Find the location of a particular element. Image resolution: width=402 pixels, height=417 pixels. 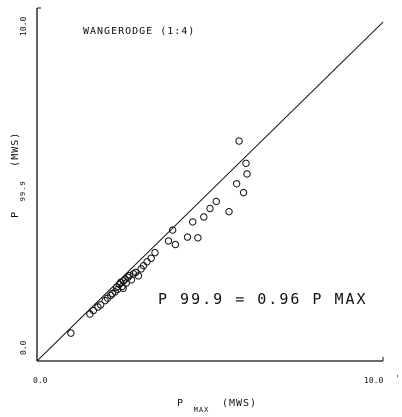

y-tick-label-min: 0.0 is located at coordinates (23, 347).